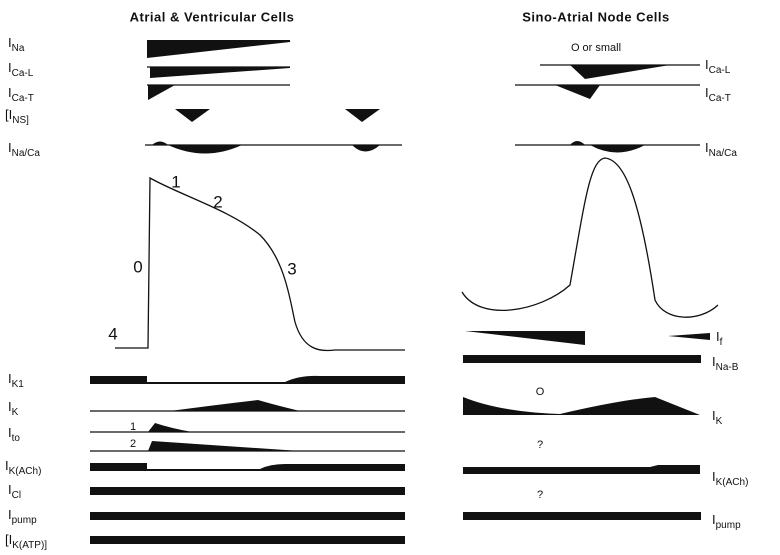 The width and height of the screenshot is (780, 555). Describe the element at coordinates (218, 49) in the screenshot. I see `ina-shape` at that location.